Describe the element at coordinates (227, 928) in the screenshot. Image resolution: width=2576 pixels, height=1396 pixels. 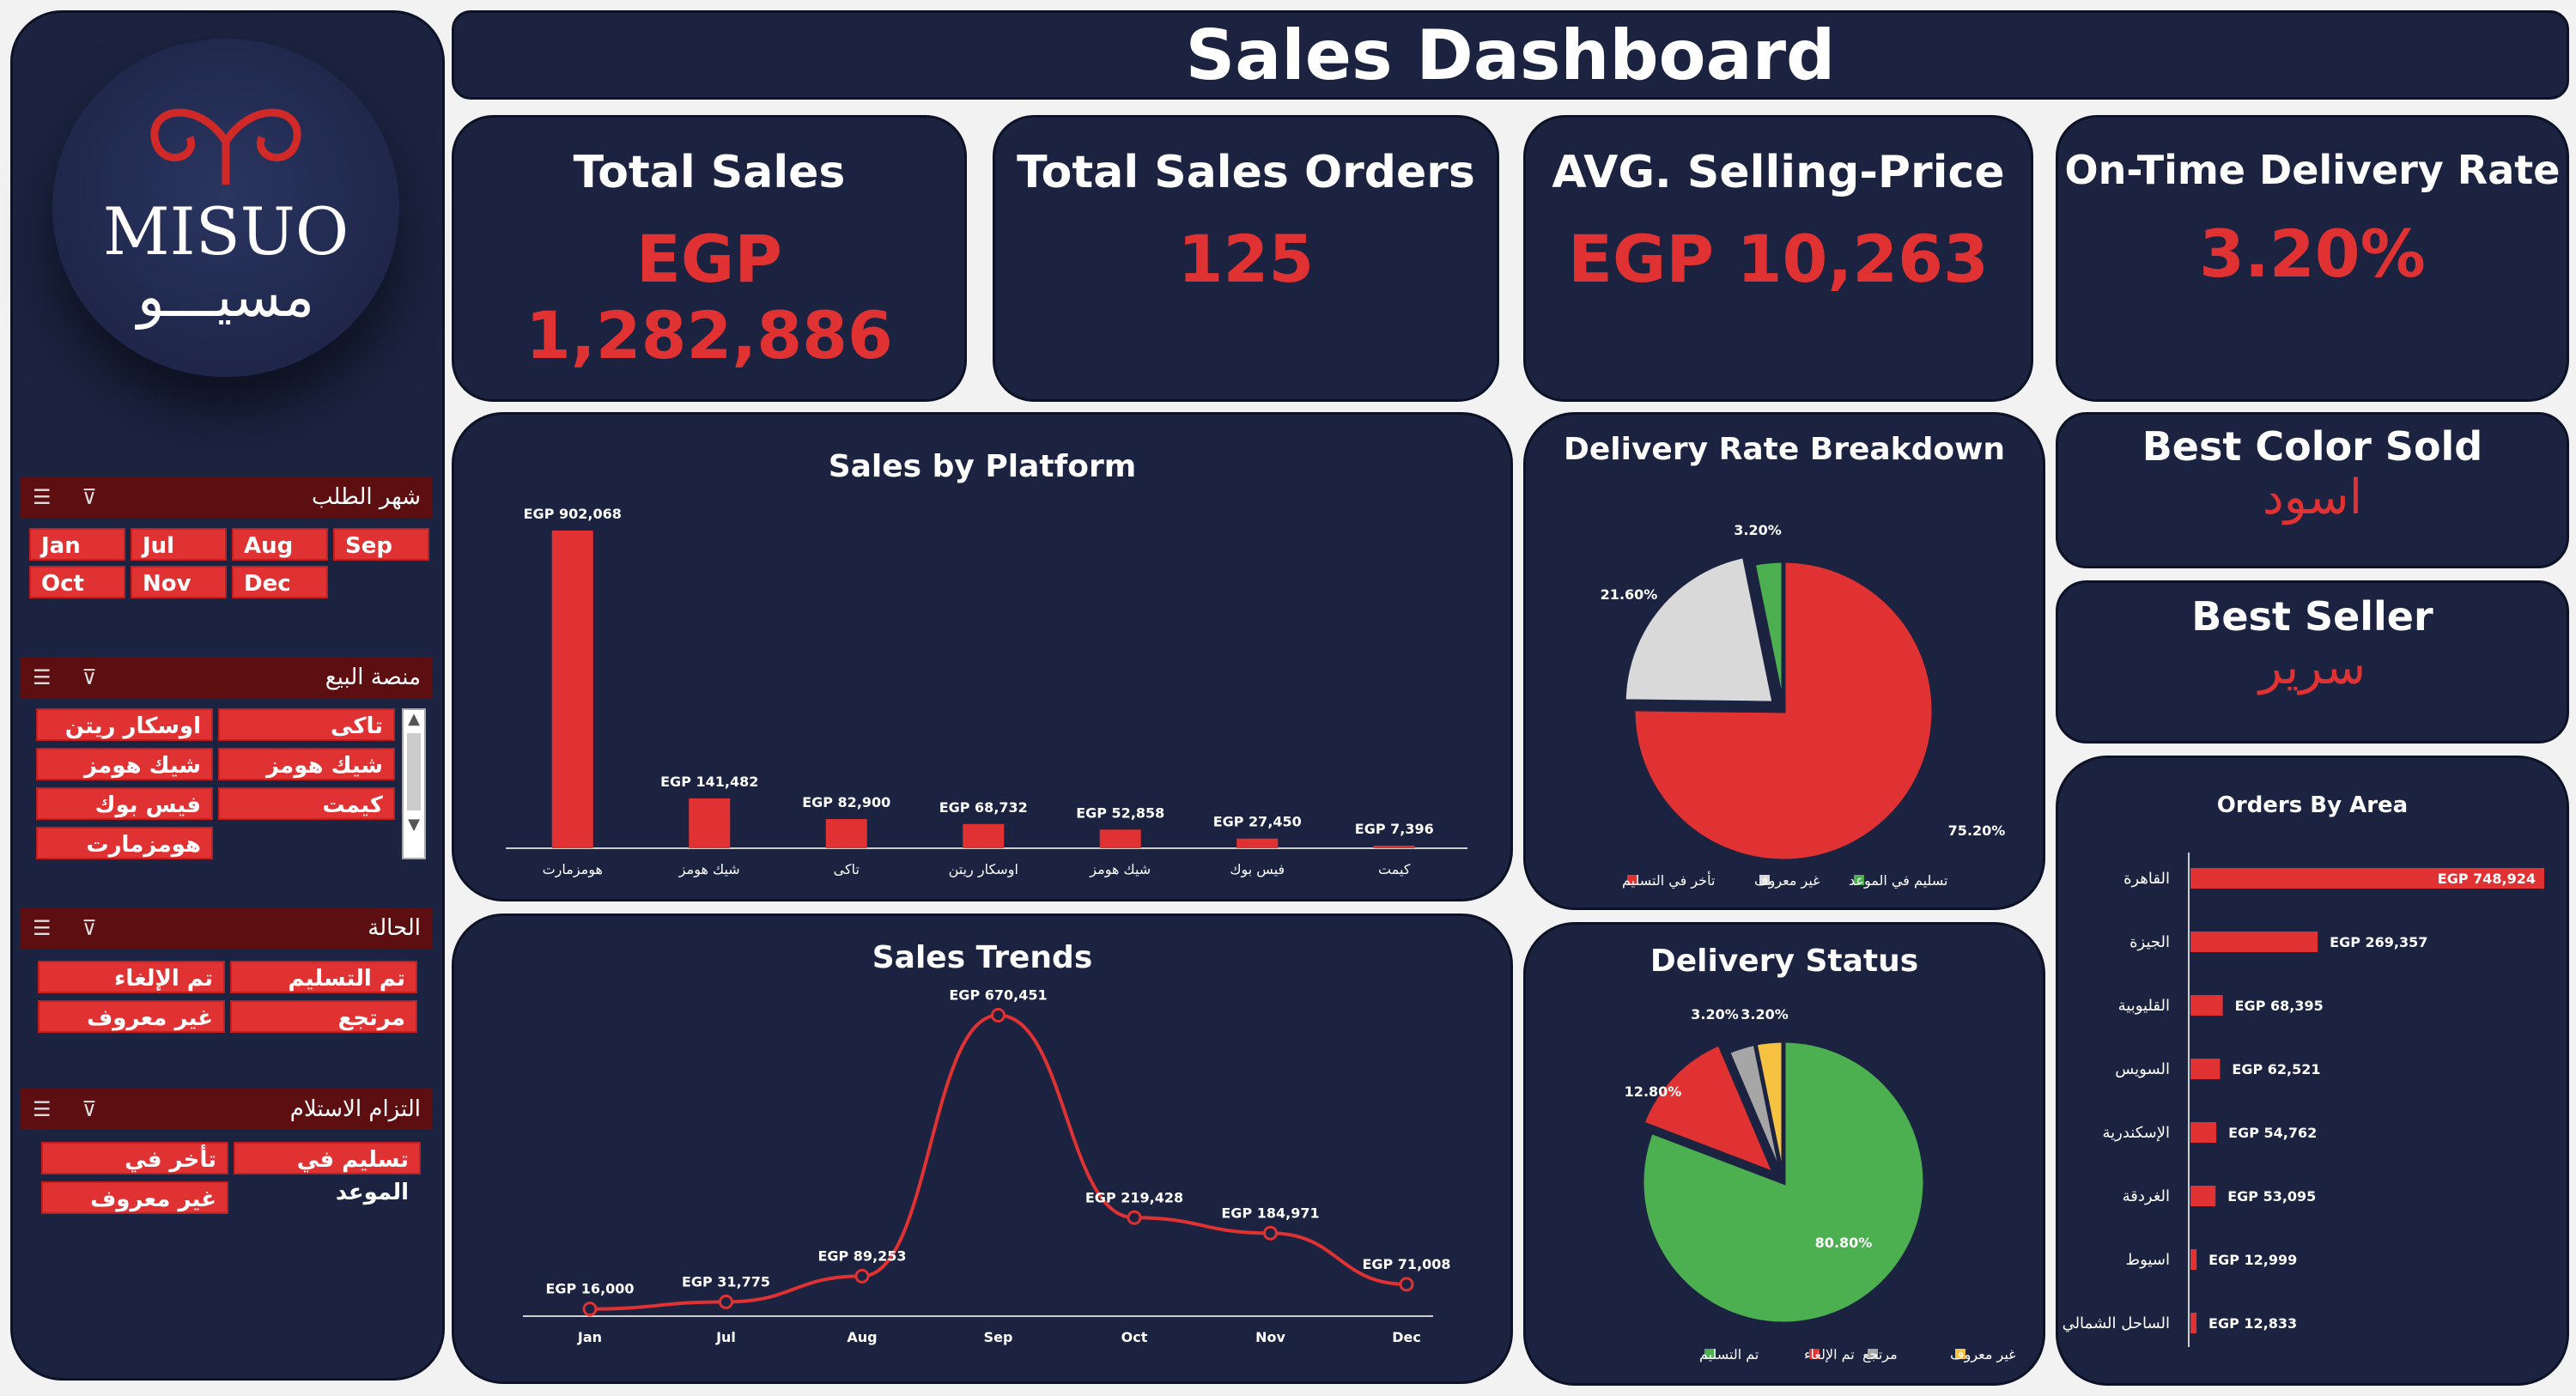
I see `slicer-header: الحالة ☰ ⊽` at that location.